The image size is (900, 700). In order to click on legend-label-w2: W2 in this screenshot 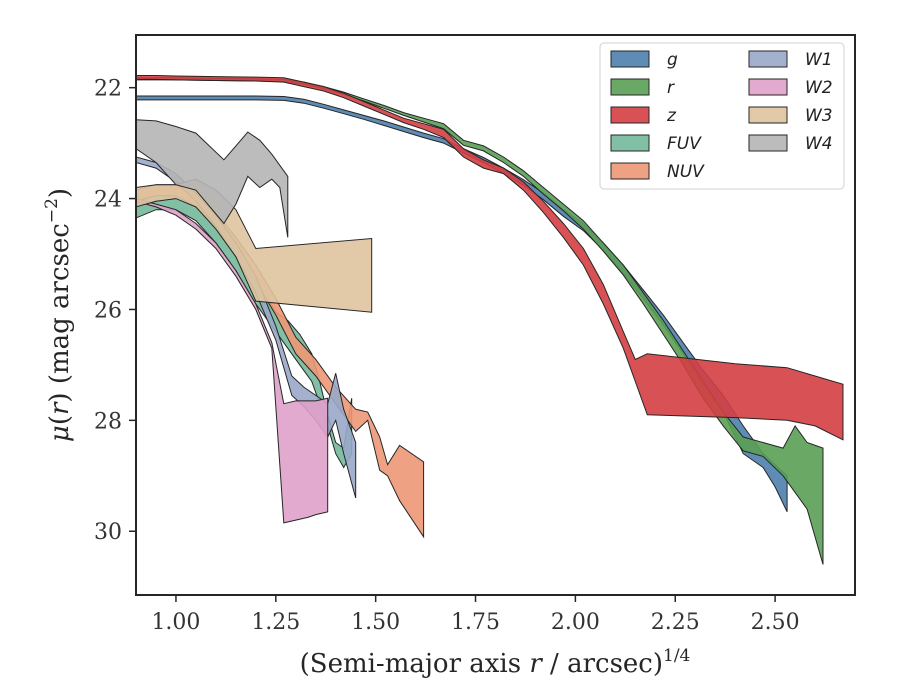, I will do `click(819, 88)`.